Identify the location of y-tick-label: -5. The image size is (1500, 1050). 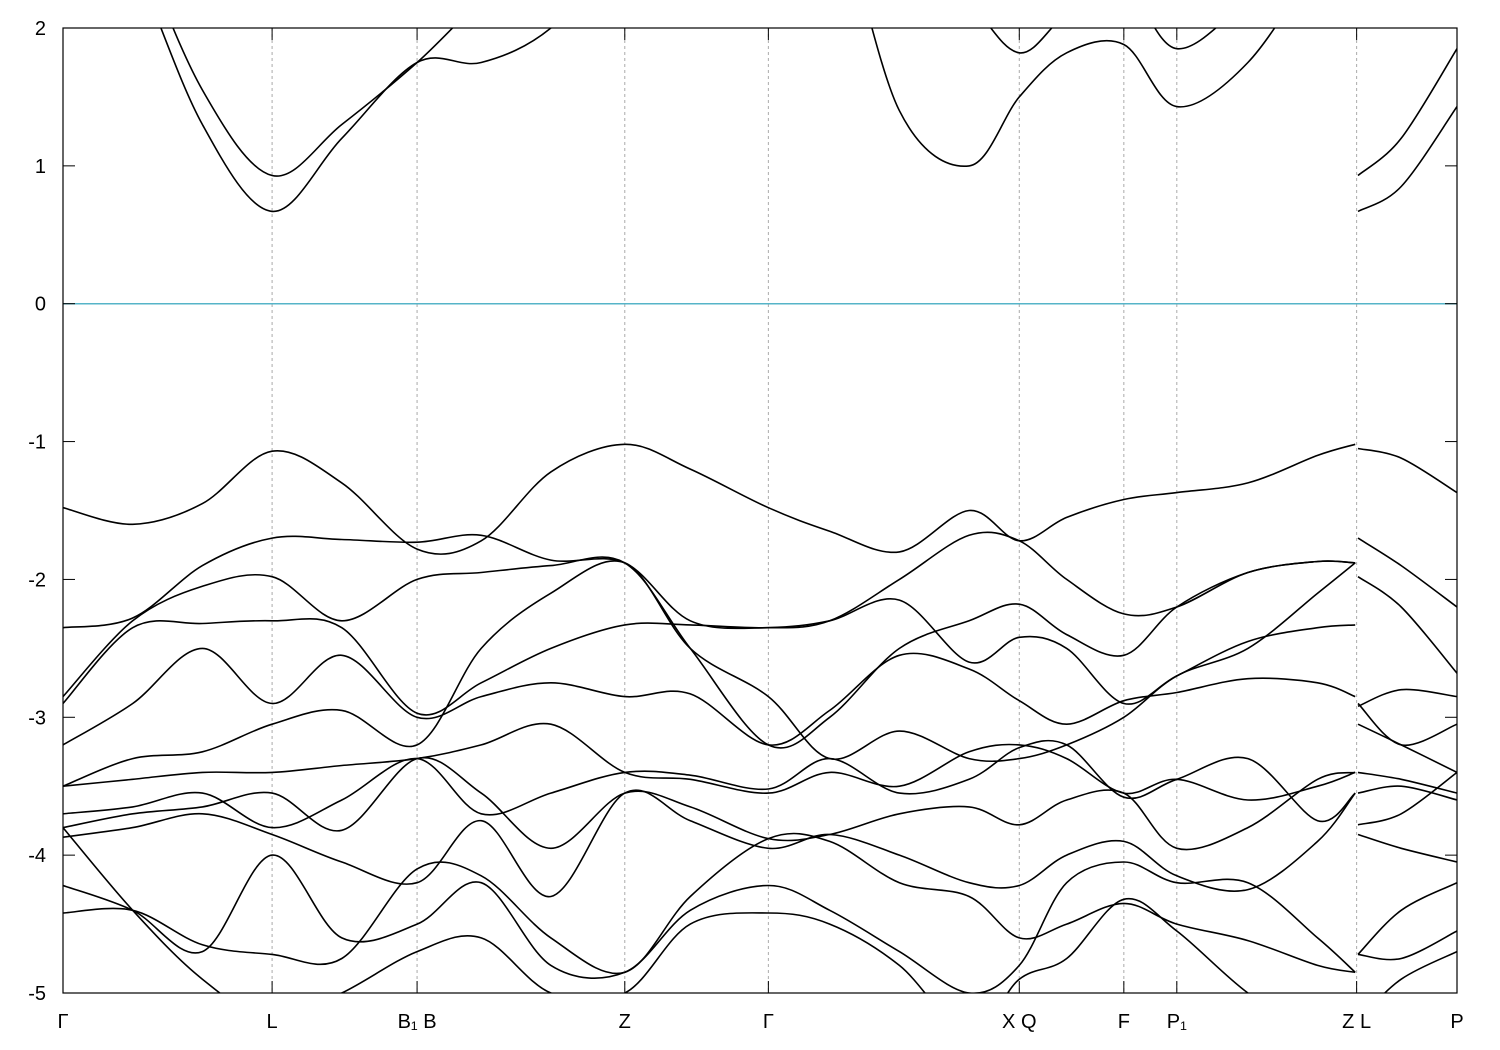
(37, 994).